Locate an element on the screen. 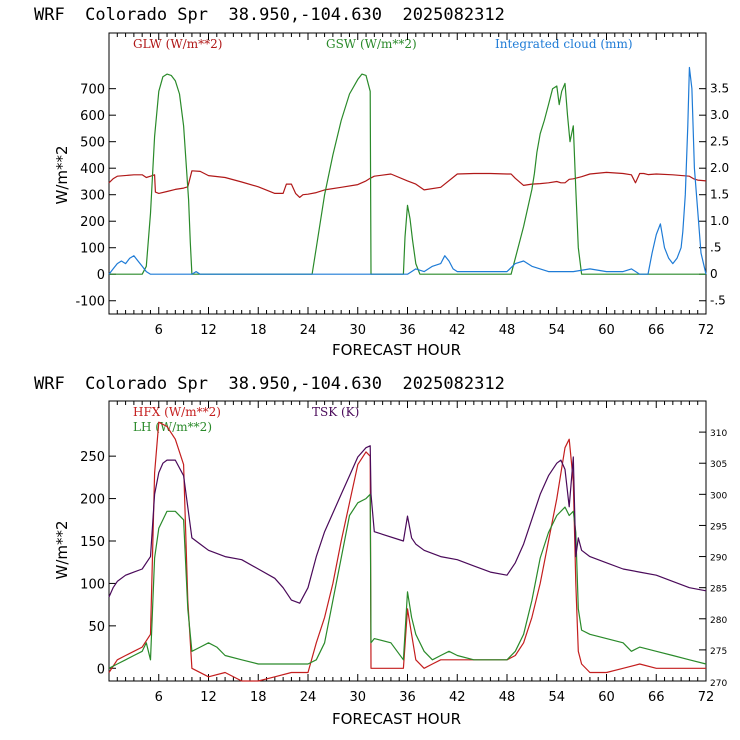  y-tick-label: 300 is located at coordinates (92, 196).